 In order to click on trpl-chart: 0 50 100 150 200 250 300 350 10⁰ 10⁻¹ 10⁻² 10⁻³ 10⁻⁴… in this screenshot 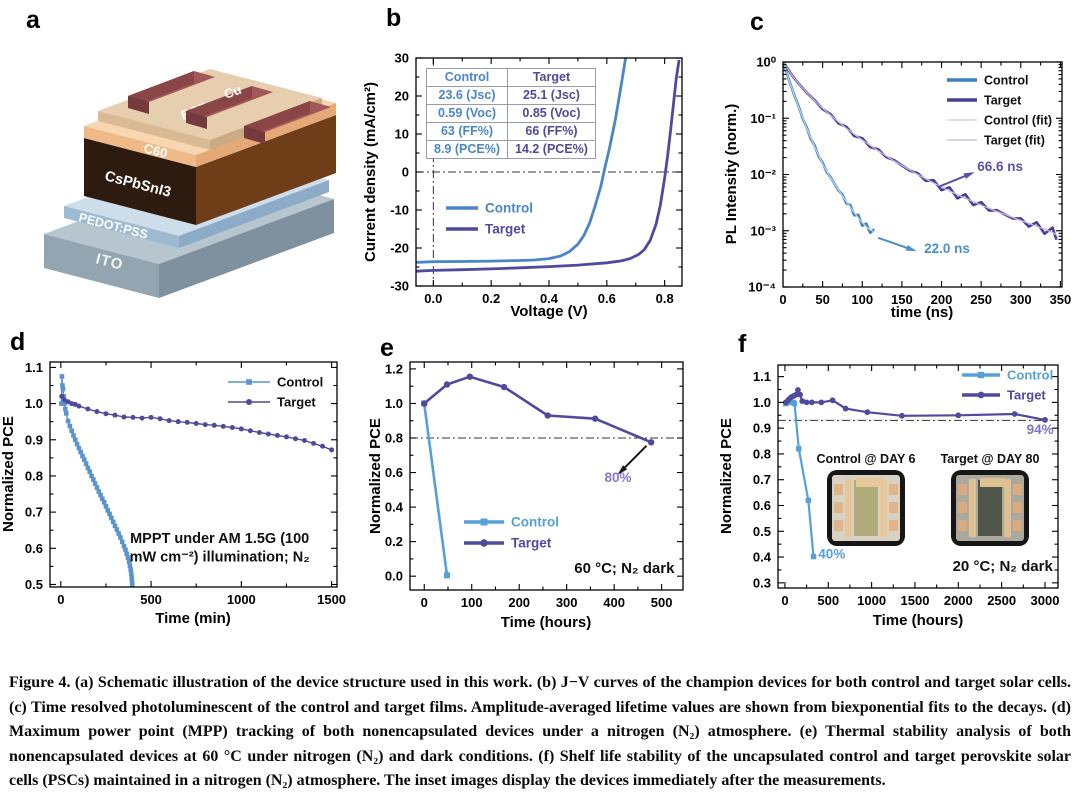, I will do `click(897, 188)`.